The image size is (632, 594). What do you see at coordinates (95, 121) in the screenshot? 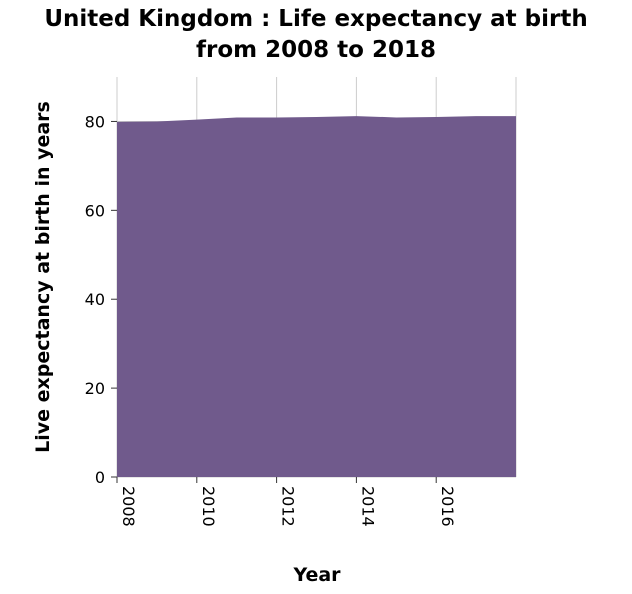
I see `y-tick-label: 80` at bounding box center [95, 121].